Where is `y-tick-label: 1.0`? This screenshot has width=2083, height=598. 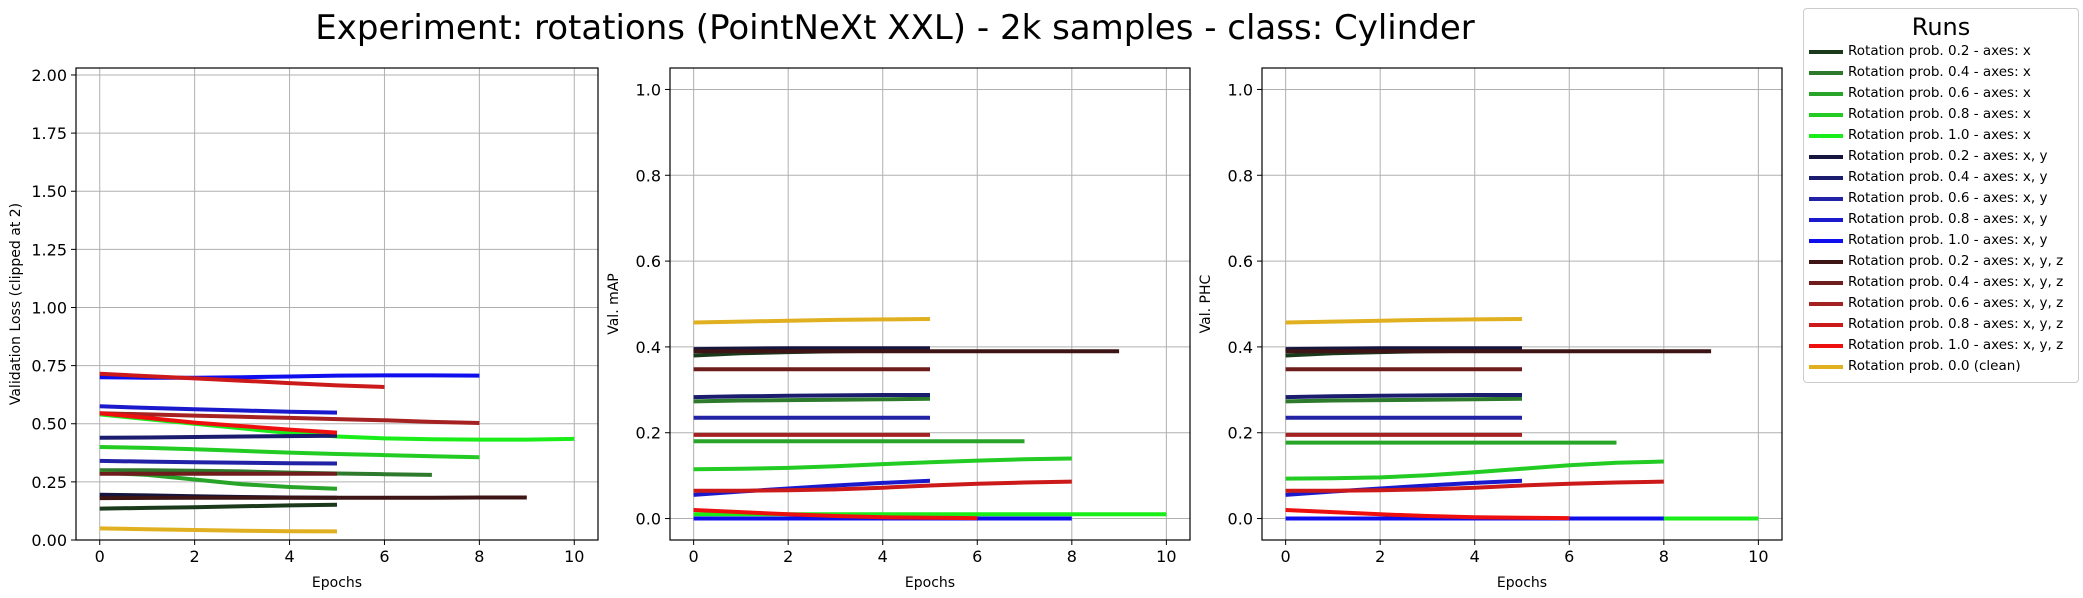 y-tick-label: 1.0 is located at coordinates (1240, 89).